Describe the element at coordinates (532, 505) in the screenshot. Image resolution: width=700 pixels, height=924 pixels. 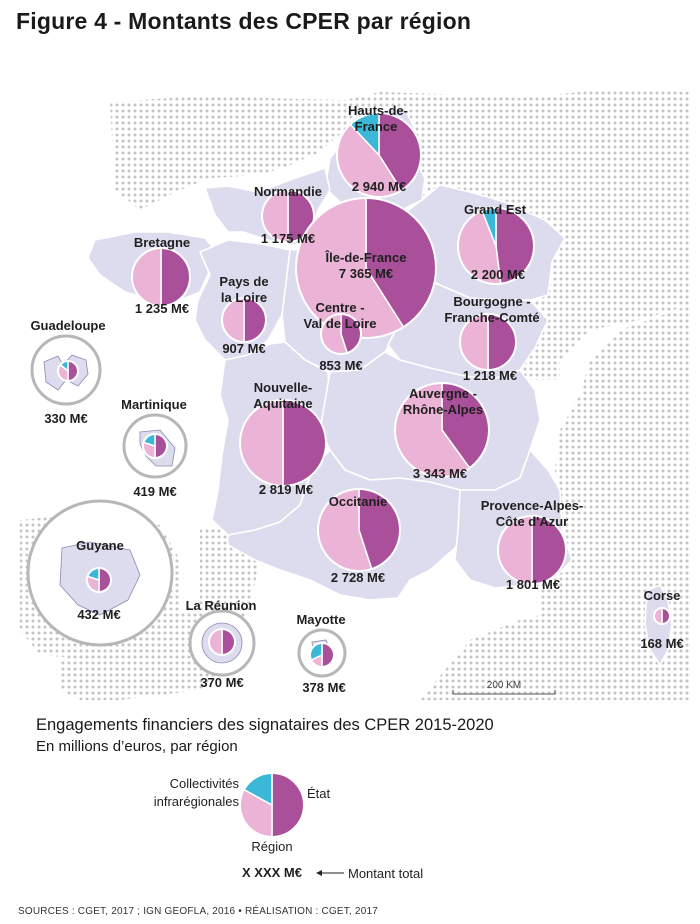
I see `label-paca-1: Provence-Alpes-` at that location.